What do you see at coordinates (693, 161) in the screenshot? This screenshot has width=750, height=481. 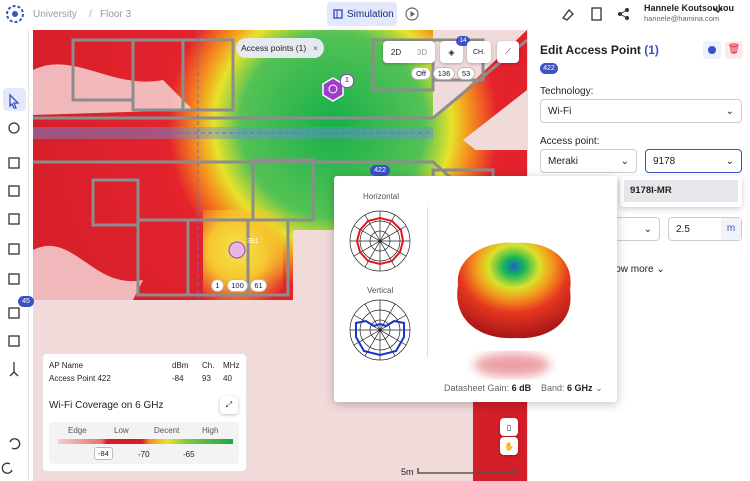 I see `model-input: 9178 ⌄` at bounding box center [693, 161].